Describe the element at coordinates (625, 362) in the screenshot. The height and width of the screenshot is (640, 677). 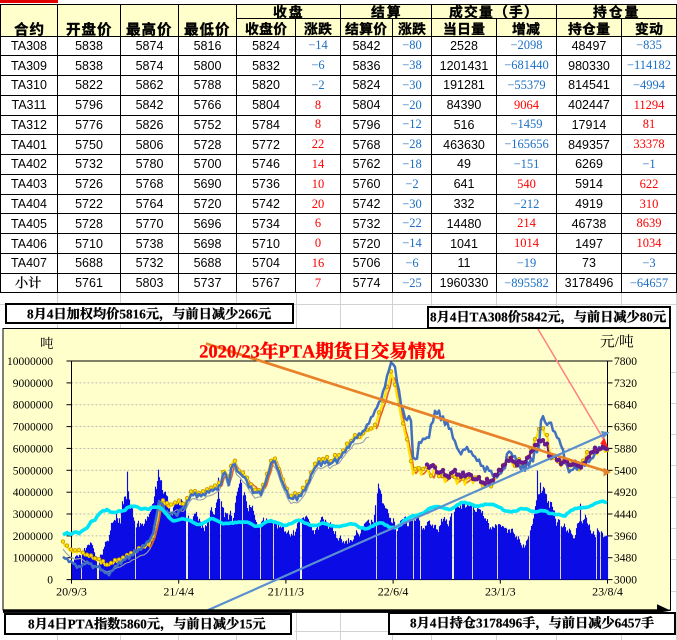
I see `svg-text: 7800` at that location.